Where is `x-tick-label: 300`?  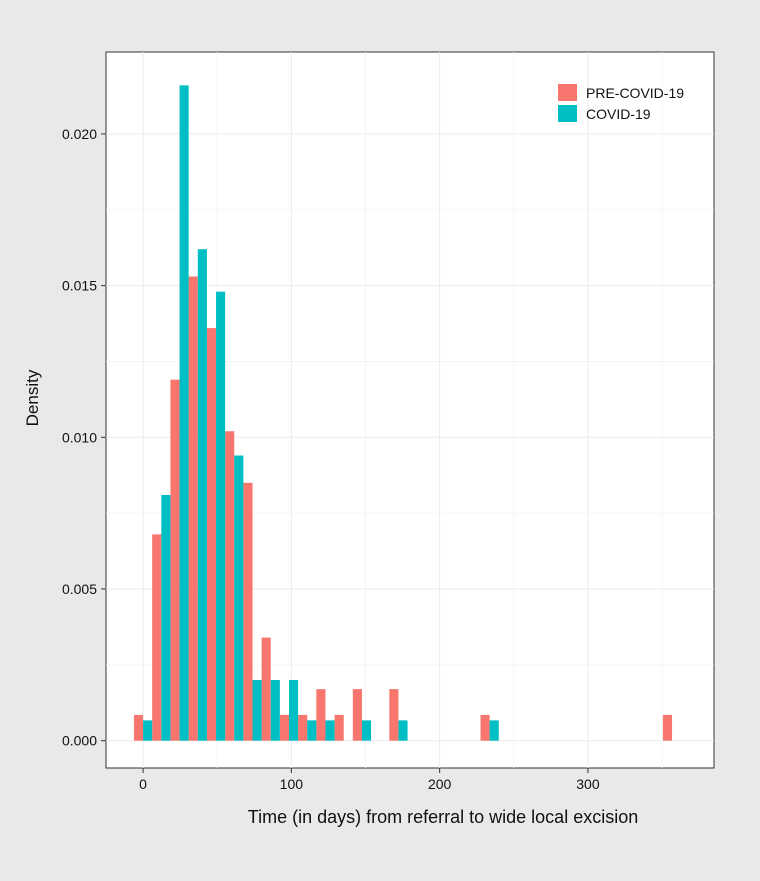 x-tick-label: 300 is located at coordinates (588, 784).